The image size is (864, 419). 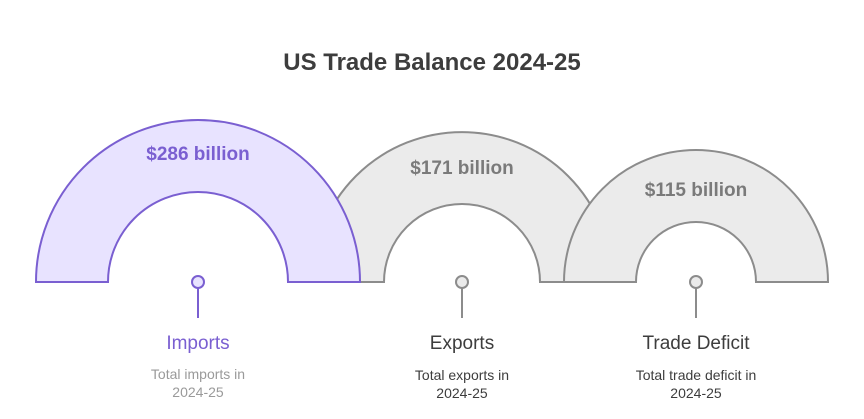 I want to click on trade-deficit-description-line2: 2024-25, so click(x=696, y=393).